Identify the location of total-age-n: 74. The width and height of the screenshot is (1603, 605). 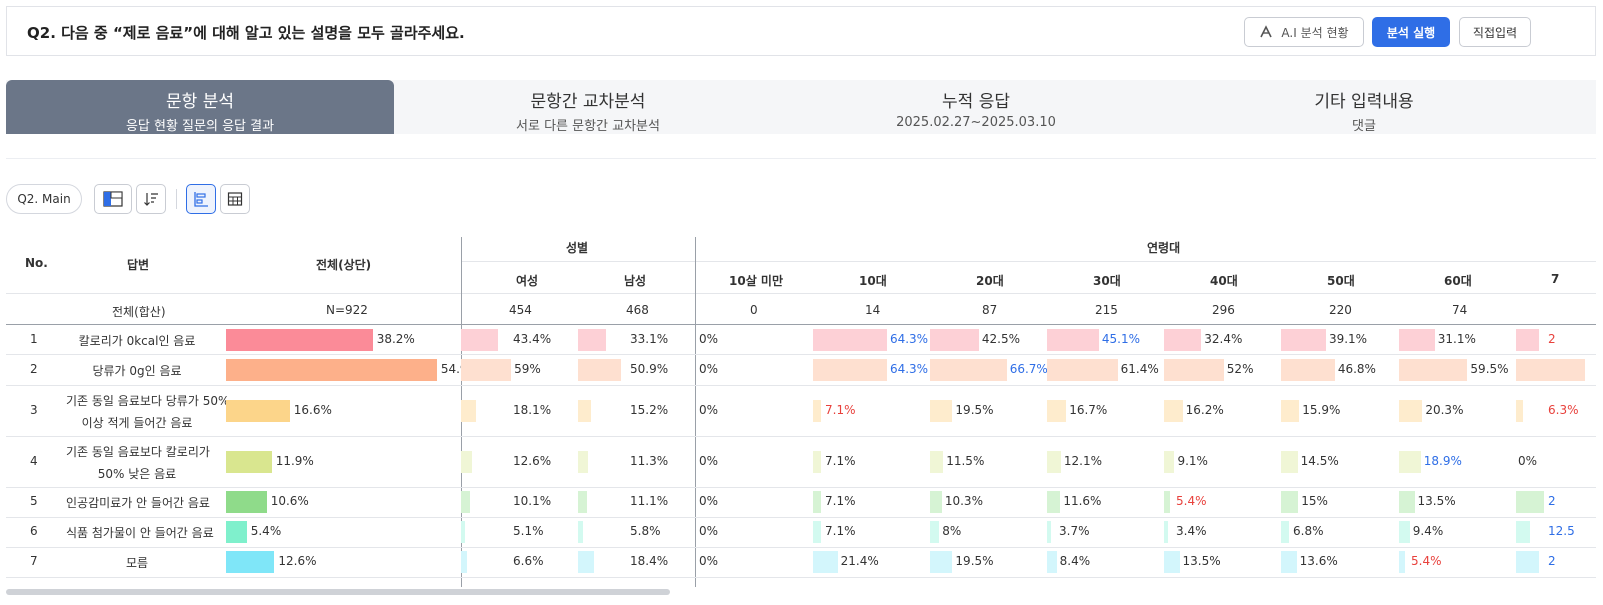
(1460, 310).